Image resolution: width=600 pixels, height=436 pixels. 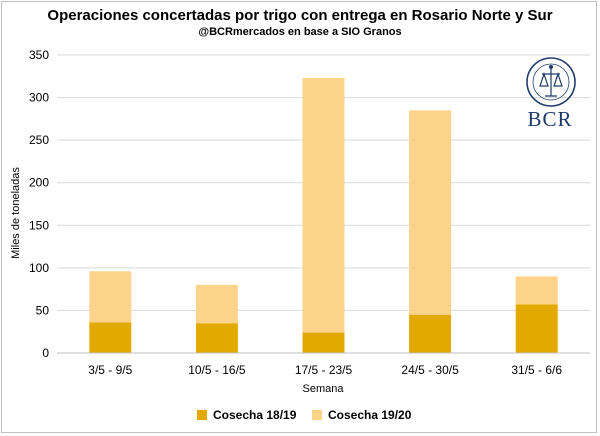 What do you see at coordinates (255, 415) in the screenshot?
I see `legend-label-1819: Cosecha 18/19` at bounding box center [255, 415].